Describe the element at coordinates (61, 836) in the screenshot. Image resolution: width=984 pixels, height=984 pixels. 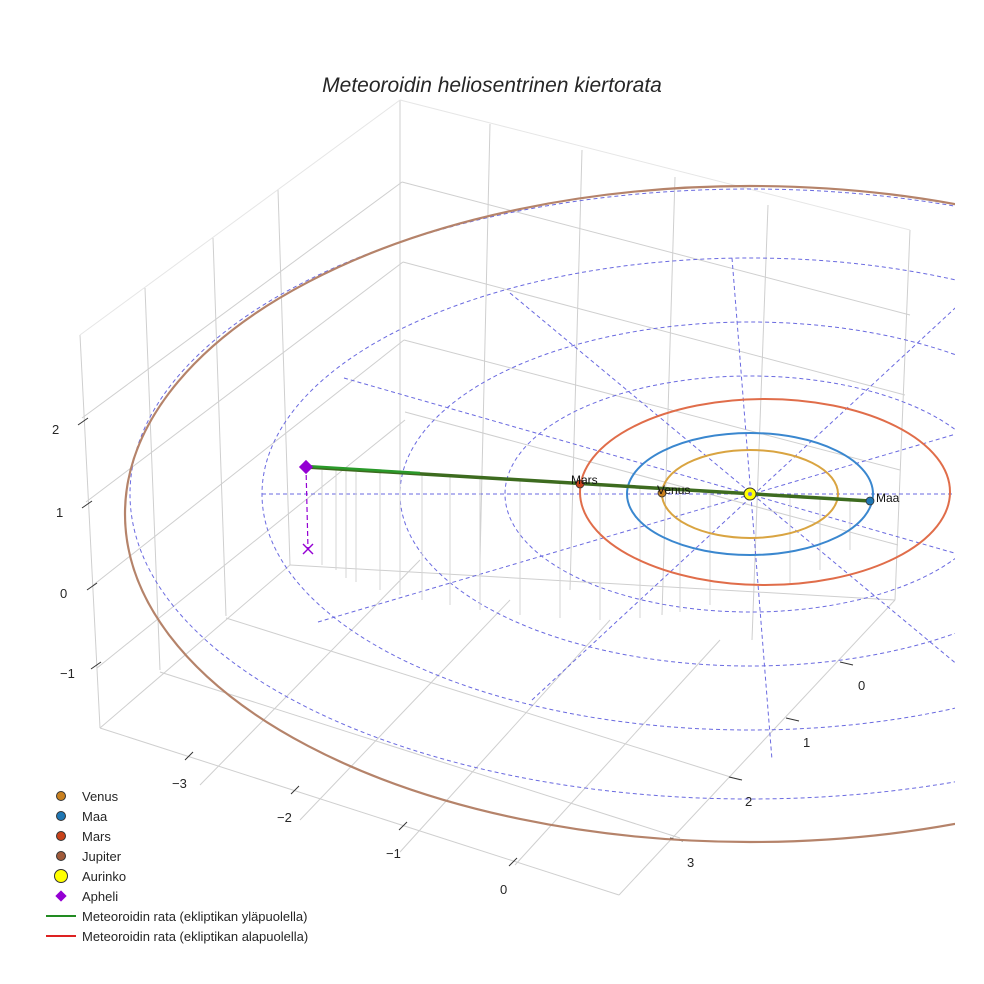
I see `mars-dot-icon` at that location.